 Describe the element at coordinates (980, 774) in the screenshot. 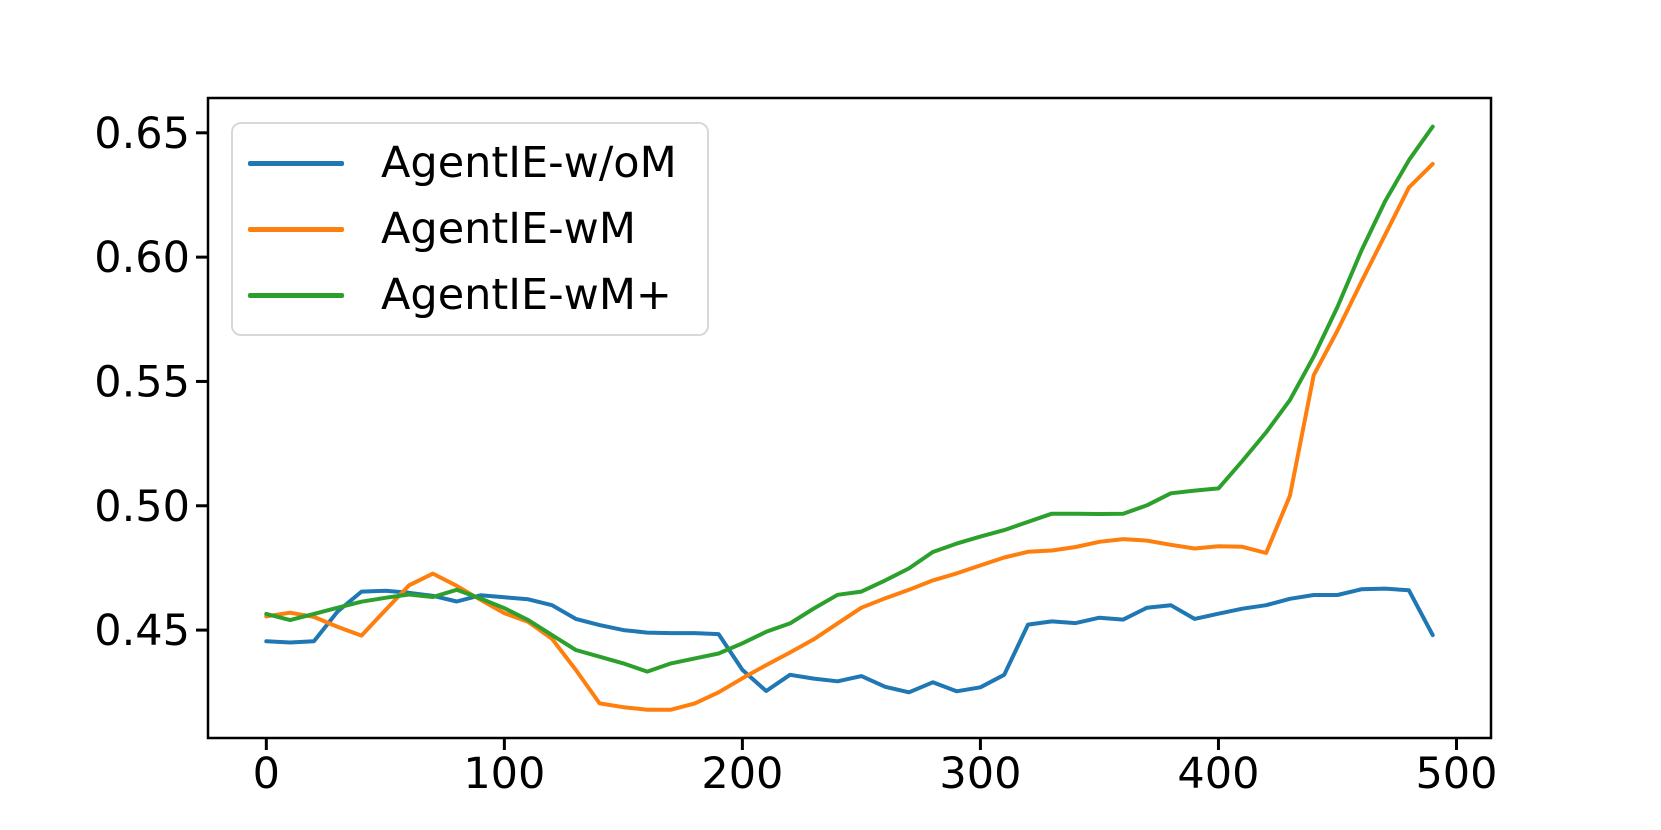

I see `x-tick-label: 300` at that location.